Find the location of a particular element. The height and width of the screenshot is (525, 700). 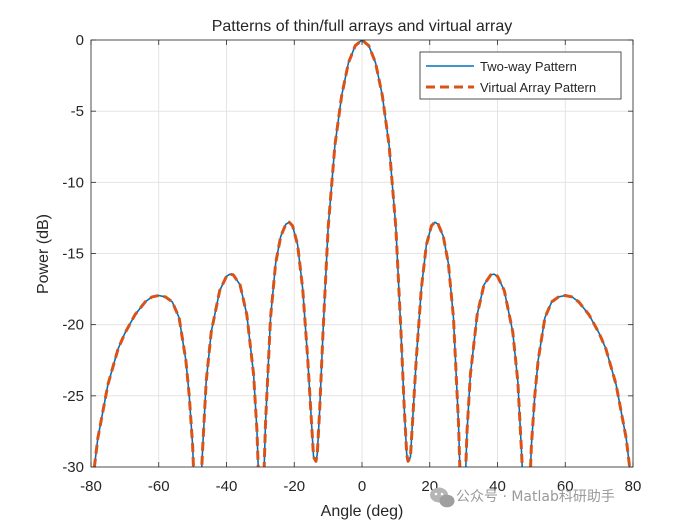

legend-label-two-way: Two-way Pattern is located at coordinates (528, 66).